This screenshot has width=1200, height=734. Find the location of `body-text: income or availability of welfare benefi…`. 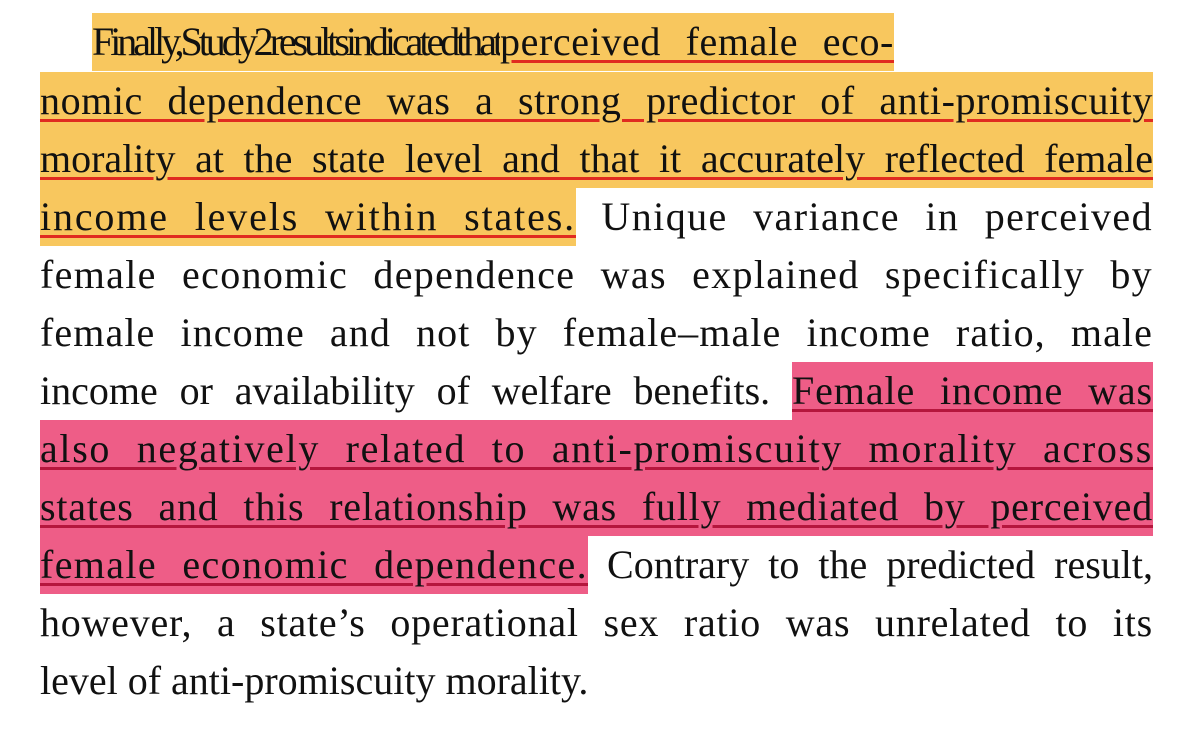

body-text: income or availability of welfare benefi… is located at coordinates (416, 390).